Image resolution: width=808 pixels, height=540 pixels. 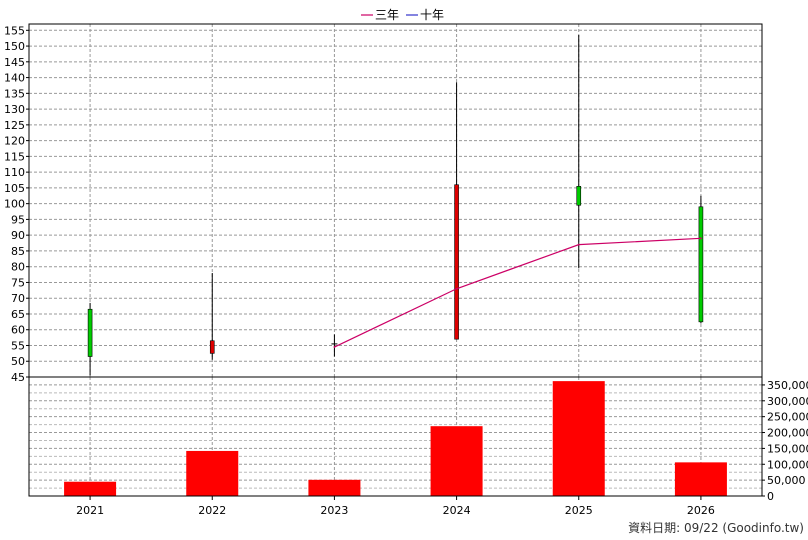 I want to click on three-year-series-line, so click(x=517, y=292).